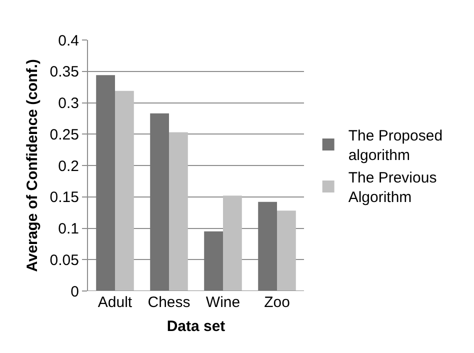 The height and width of the screenshot is (353, 474). I want to click on y-tick-label: 0.25, so click(64, 135).